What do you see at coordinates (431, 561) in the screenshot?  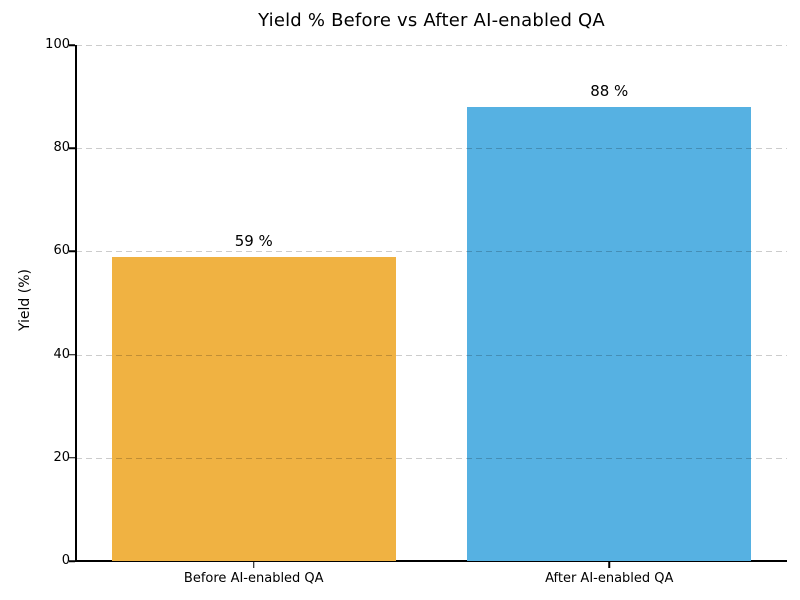 I see `x-axis-spine` at bounding box center [431, 561].